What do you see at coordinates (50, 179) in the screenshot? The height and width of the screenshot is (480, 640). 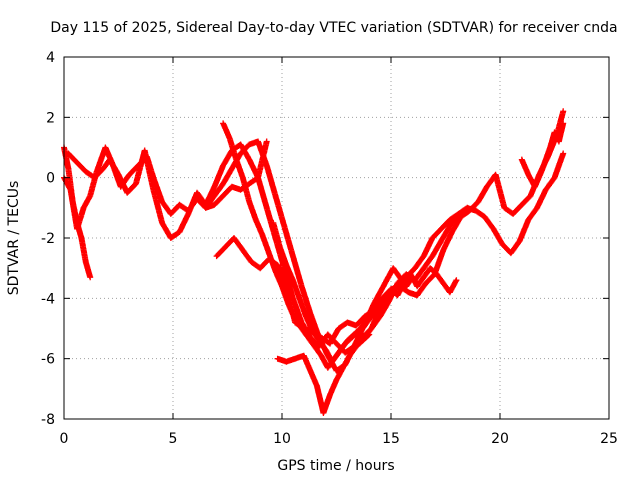 I see `y-tick-label: 0` at bounding box center [50, 179].